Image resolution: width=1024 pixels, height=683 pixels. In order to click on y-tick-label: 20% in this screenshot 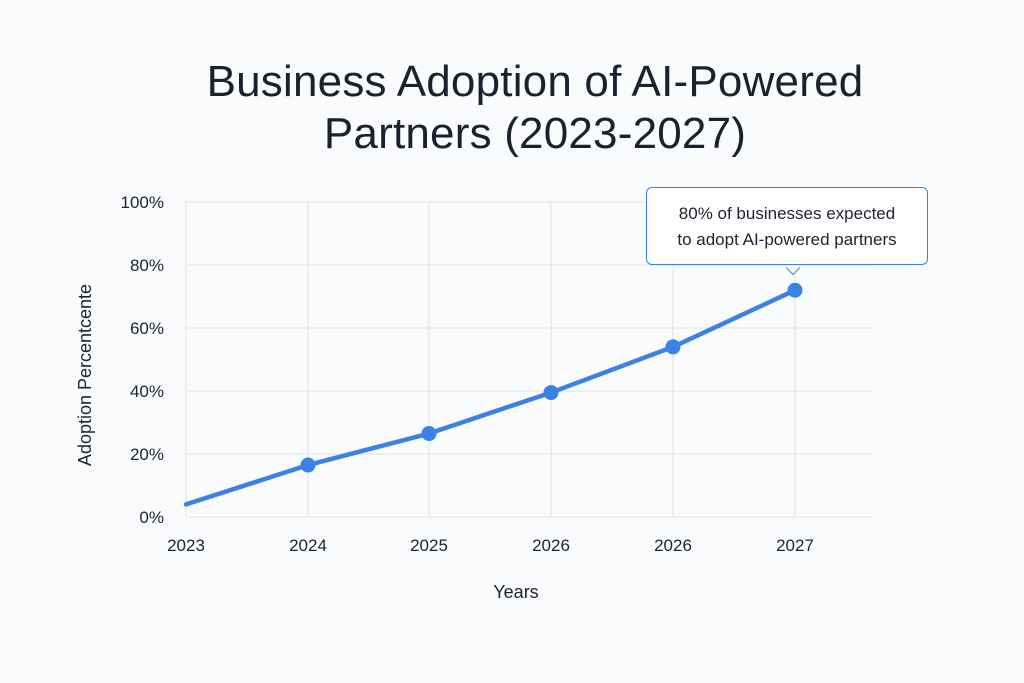, I will do `click(147, 454)`.